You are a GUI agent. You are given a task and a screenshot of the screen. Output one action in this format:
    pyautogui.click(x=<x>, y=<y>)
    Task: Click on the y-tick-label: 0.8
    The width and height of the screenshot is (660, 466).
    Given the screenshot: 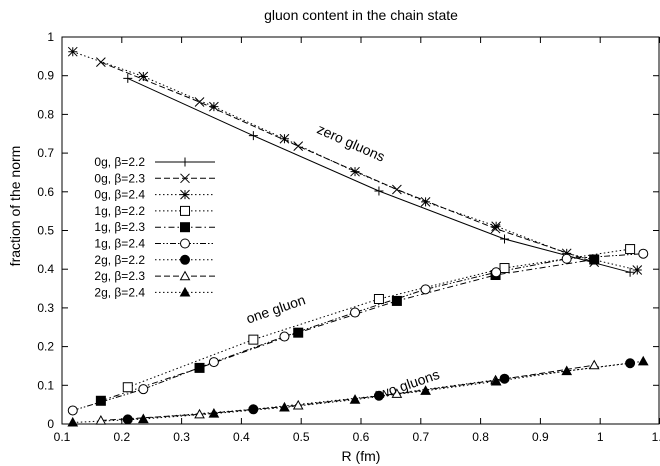 What is the action you would take?
    pyautogui.click(x=45, y=114)
    